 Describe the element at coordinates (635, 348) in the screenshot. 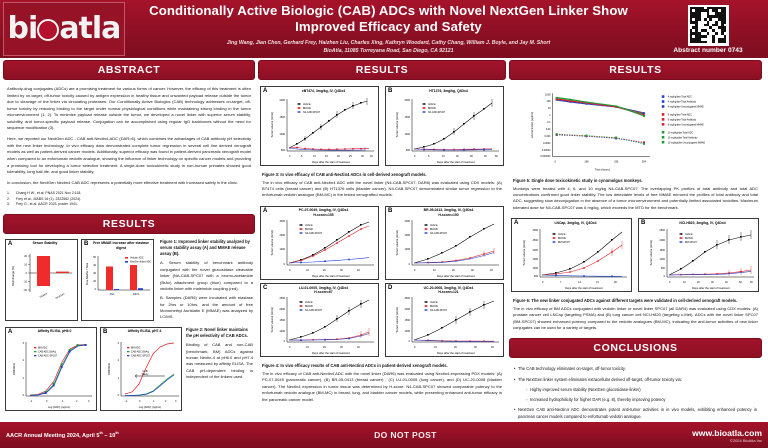

I see `section-header-conclusions: CONCLUSIONS` at that location.